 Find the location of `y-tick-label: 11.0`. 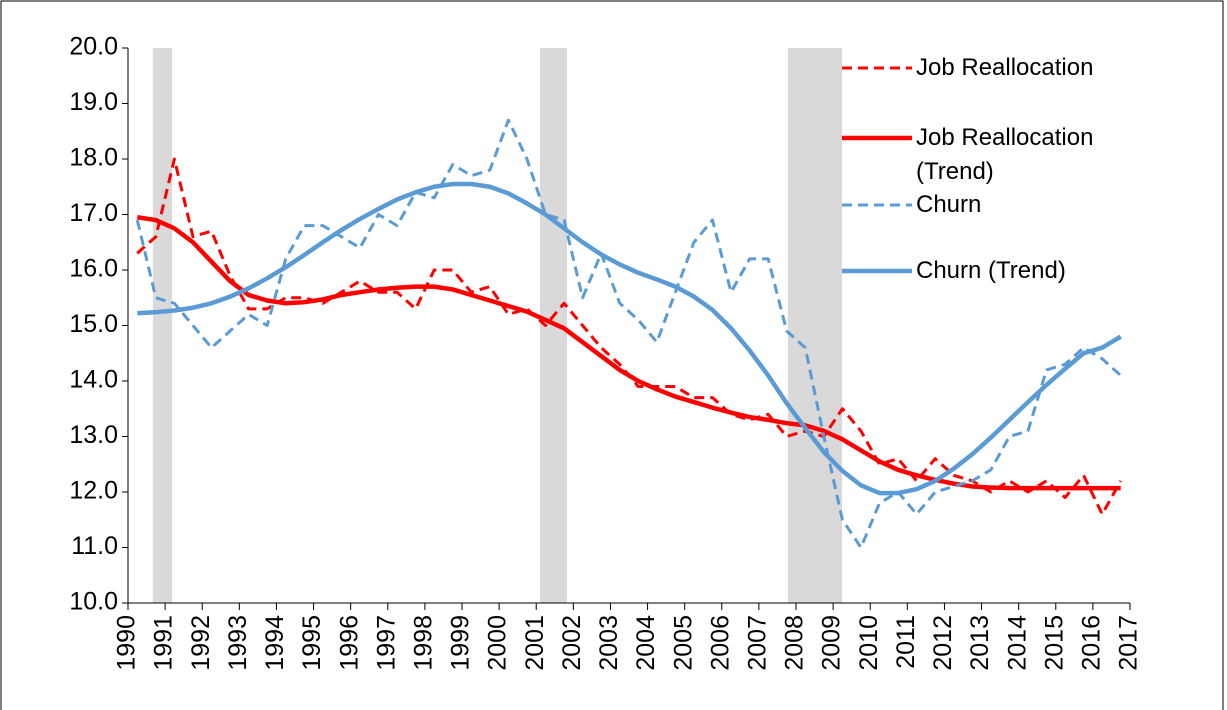

y-tick-label: 11.0 is located at coordinates (94, 546).